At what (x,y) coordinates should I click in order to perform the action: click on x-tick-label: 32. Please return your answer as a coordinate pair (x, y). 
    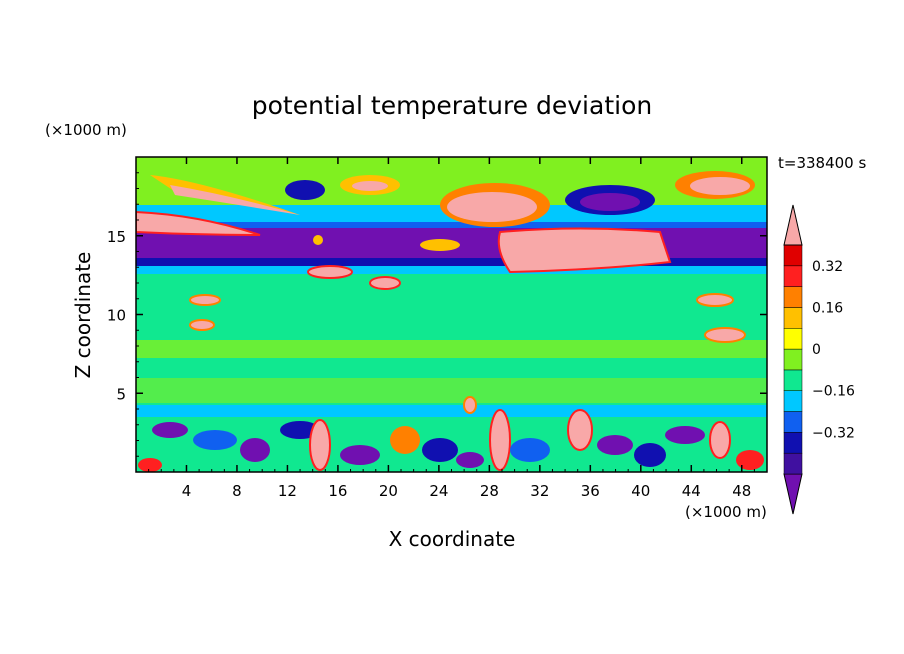
    Looking at the image, I should click on (539, 491).